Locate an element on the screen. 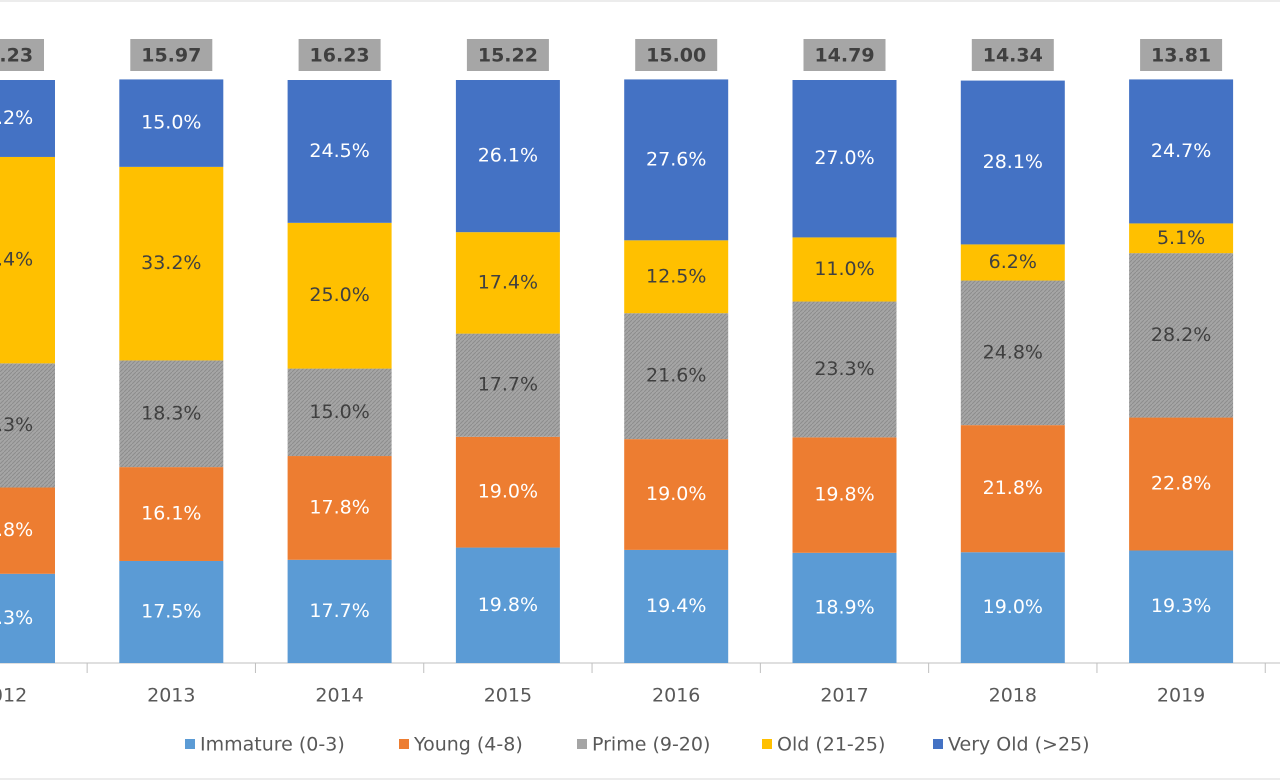 Image resolution: width=1280 pixels, height=781 pixels. x-tick-label: 2015 is located at coordinates (508, 696).